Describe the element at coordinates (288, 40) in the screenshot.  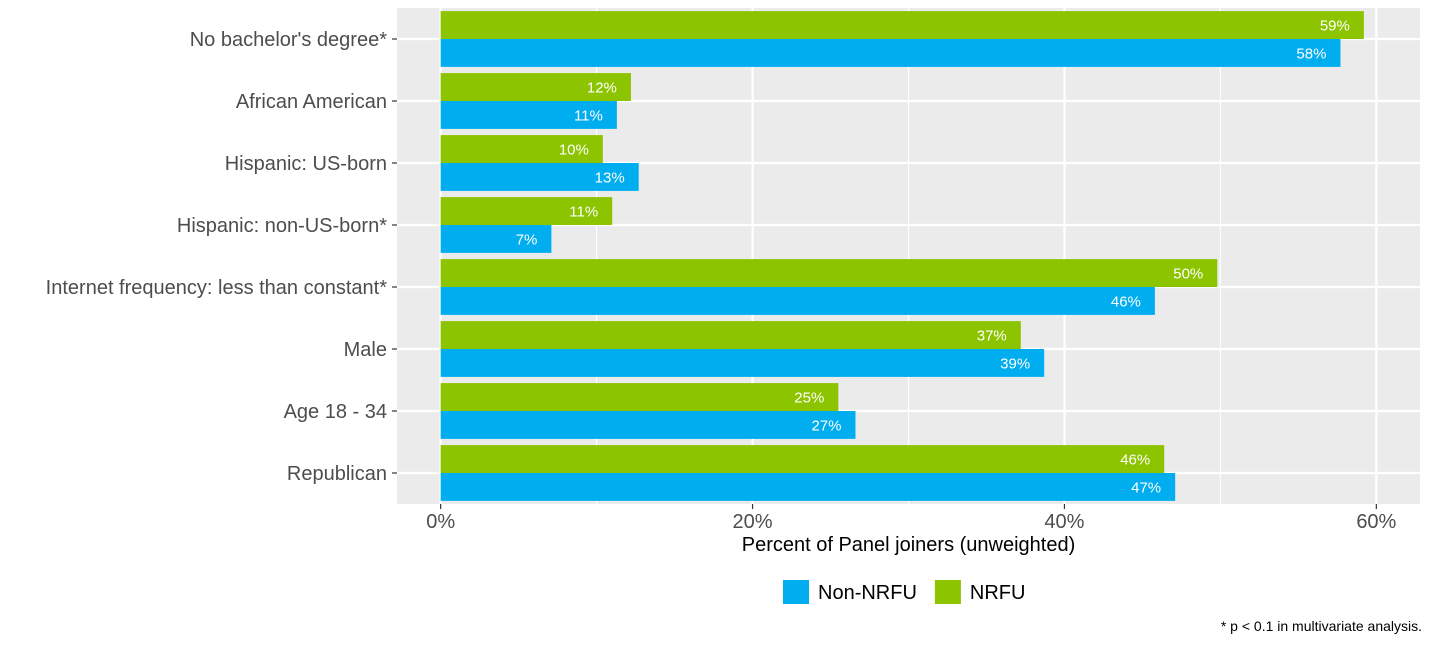
I see `category-label: No bachelor's degree*` at that location.